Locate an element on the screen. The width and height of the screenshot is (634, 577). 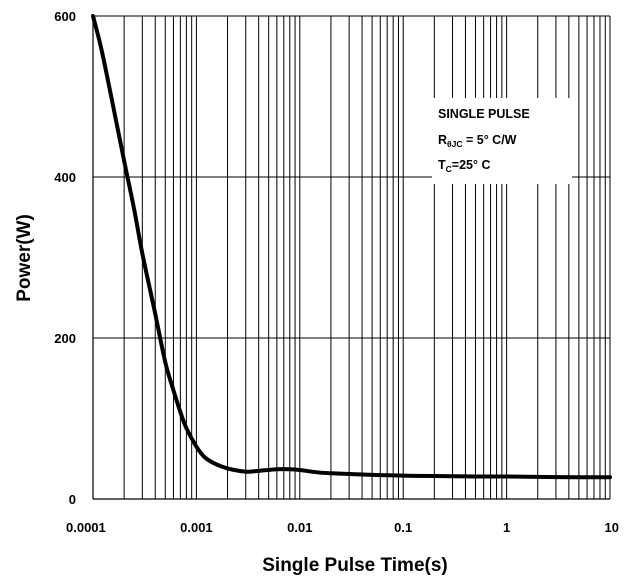
x-tick-label: 0.1 is located at coordinates (403, 527).